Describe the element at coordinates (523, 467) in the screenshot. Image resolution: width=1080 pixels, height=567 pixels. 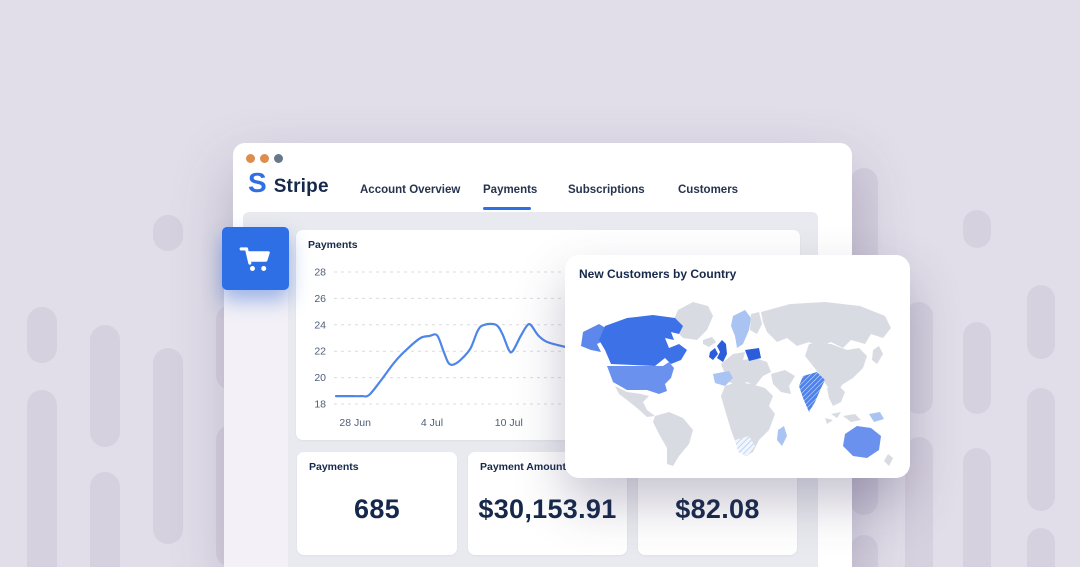
I see `stat-label: Payment Amount` at that location.